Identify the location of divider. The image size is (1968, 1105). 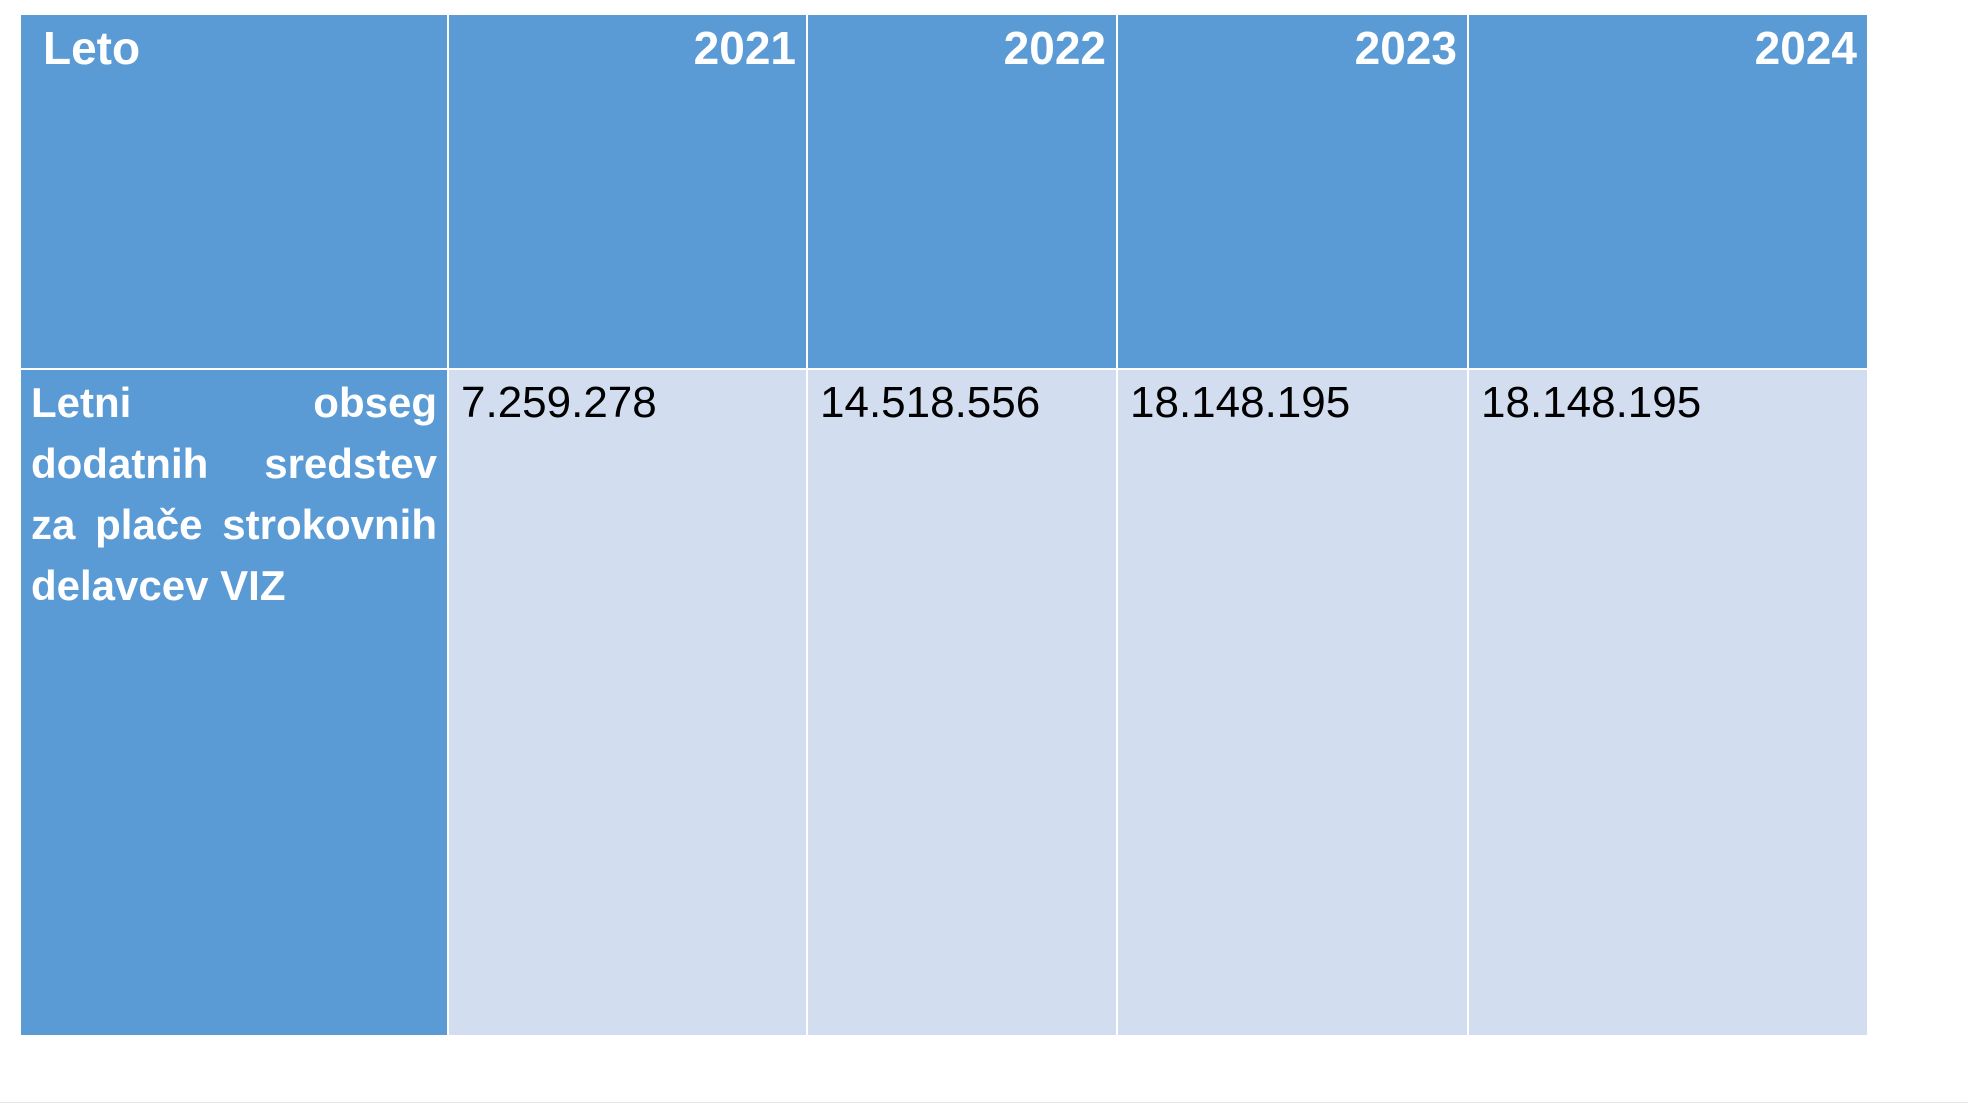
(984, 1102).